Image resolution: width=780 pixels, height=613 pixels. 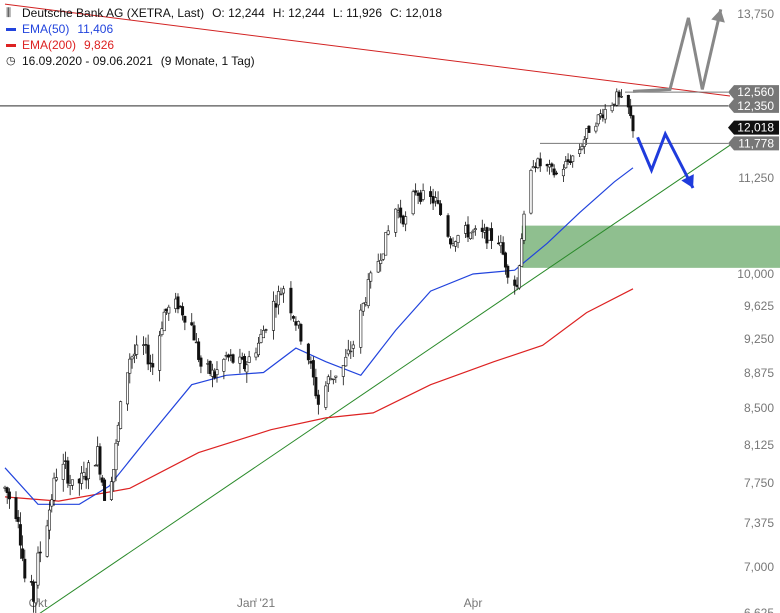 What do you see at coordinates (755, 128) in the screenshot?
I see `price-tag-label: 12,018` at bounding box center [755, 128].